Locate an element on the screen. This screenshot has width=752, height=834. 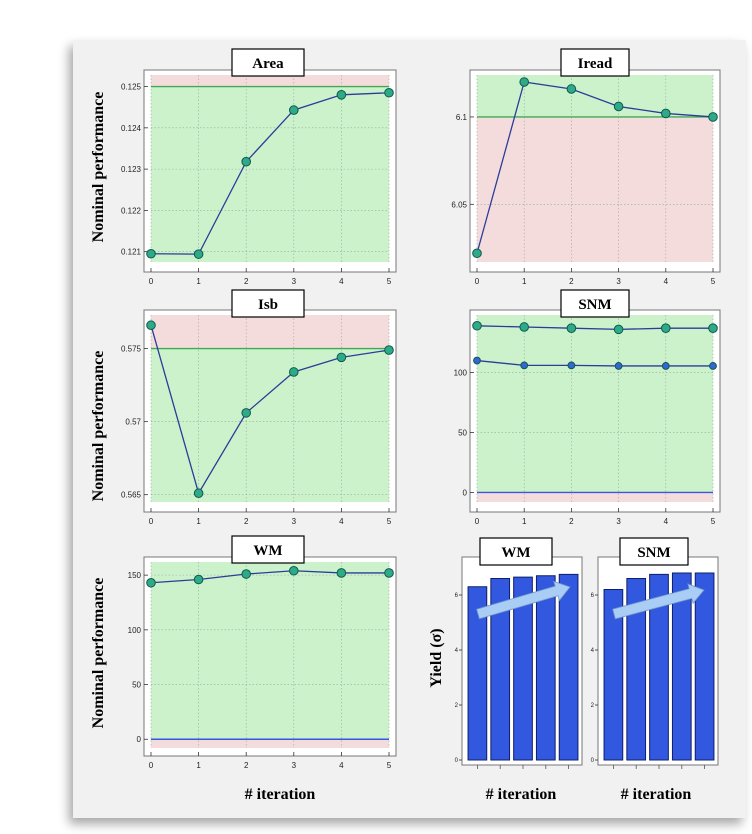
chart-snm-series-1-line is located at coordinates (594, 363).